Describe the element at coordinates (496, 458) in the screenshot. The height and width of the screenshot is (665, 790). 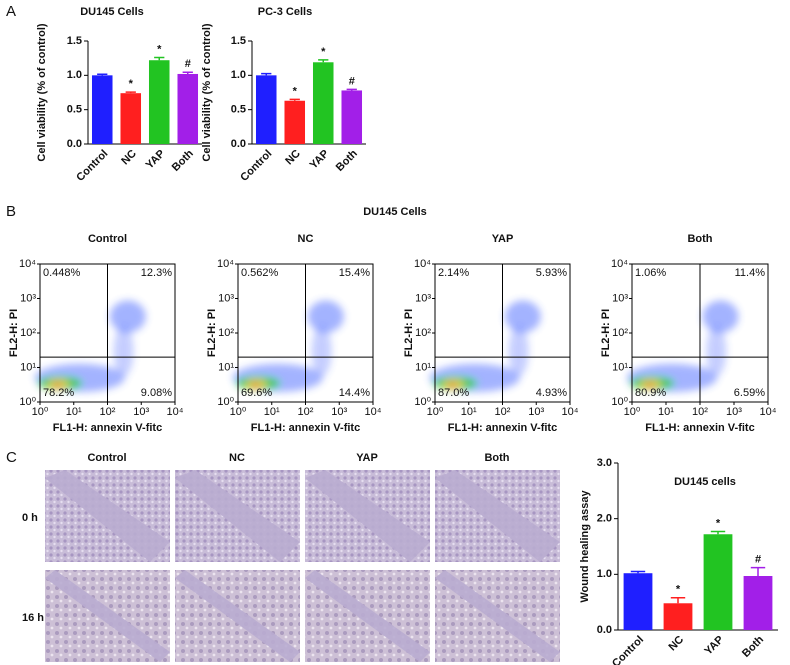
I see `column-label: Both` at that location.